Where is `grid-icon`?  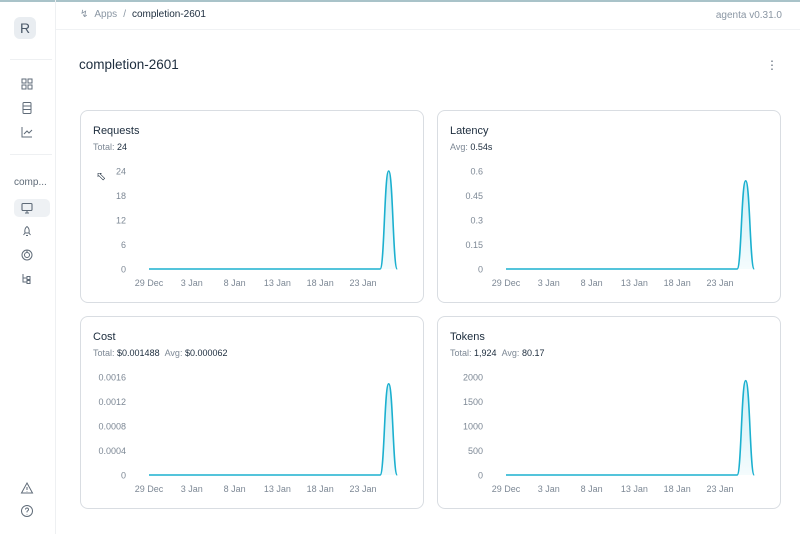
grid-icon is located at coordinates (28, 85).